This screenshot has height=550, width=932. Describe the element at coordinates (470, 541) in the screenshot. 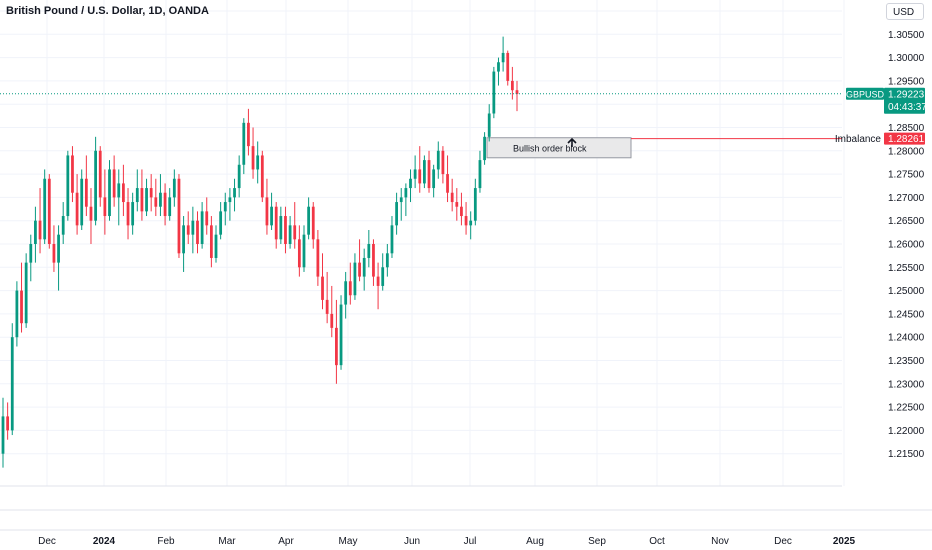

I see `x-tick-label: Jul` at that location.